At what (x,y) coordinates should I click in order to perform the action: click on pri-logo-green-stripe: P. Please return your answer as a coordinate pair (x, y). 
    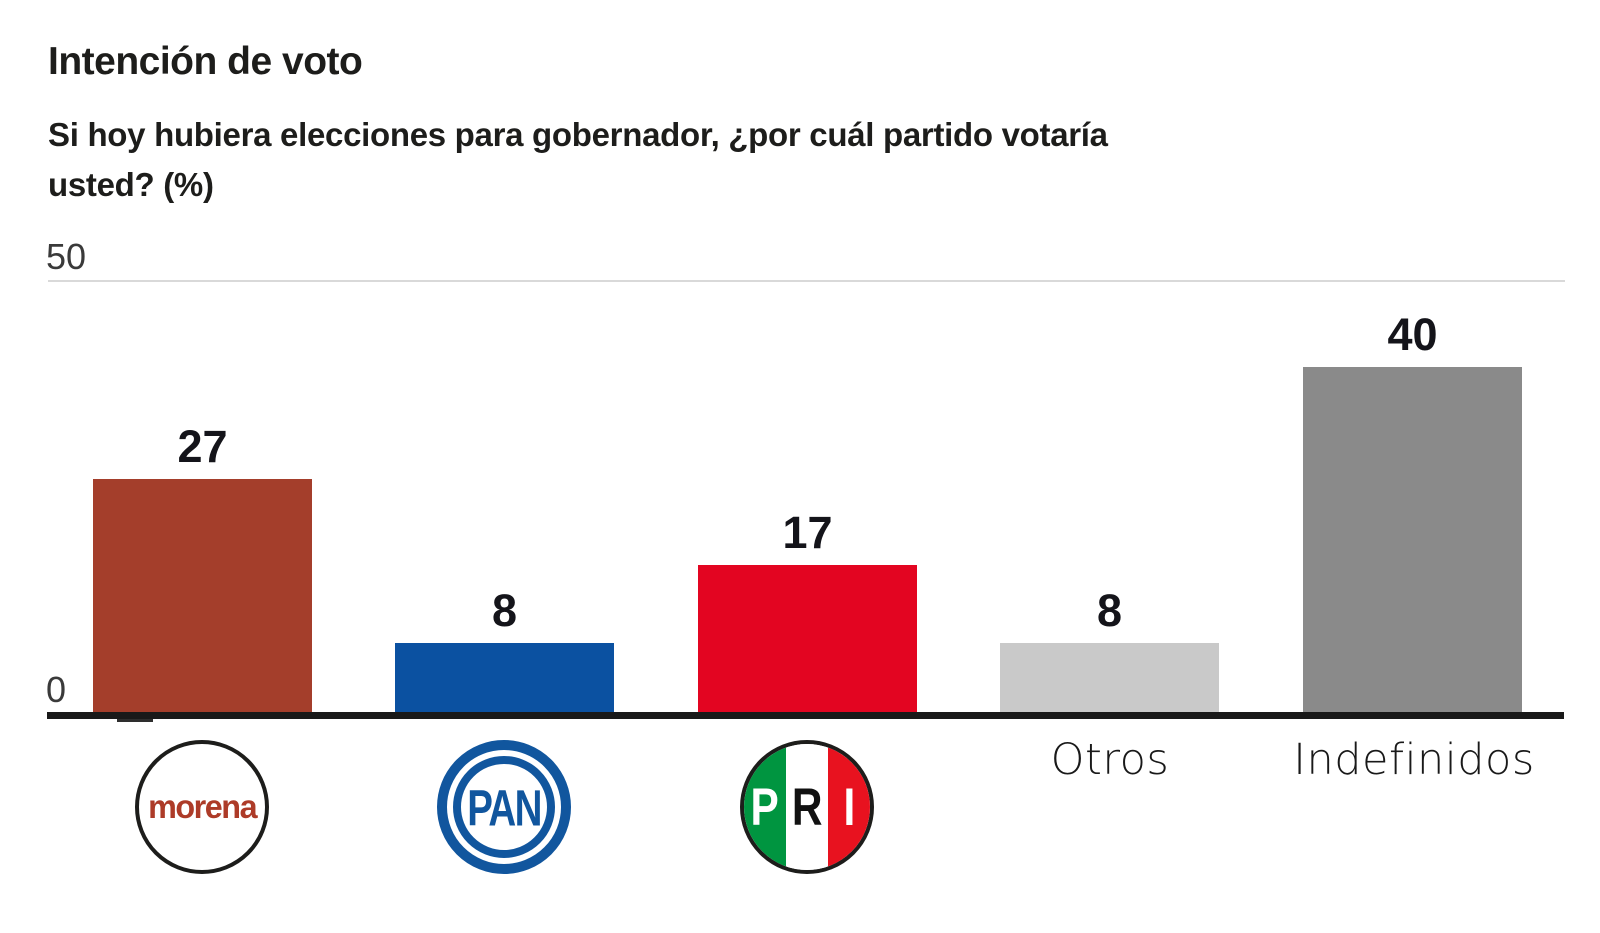
    Looking at the image, I should click on (765, 807).